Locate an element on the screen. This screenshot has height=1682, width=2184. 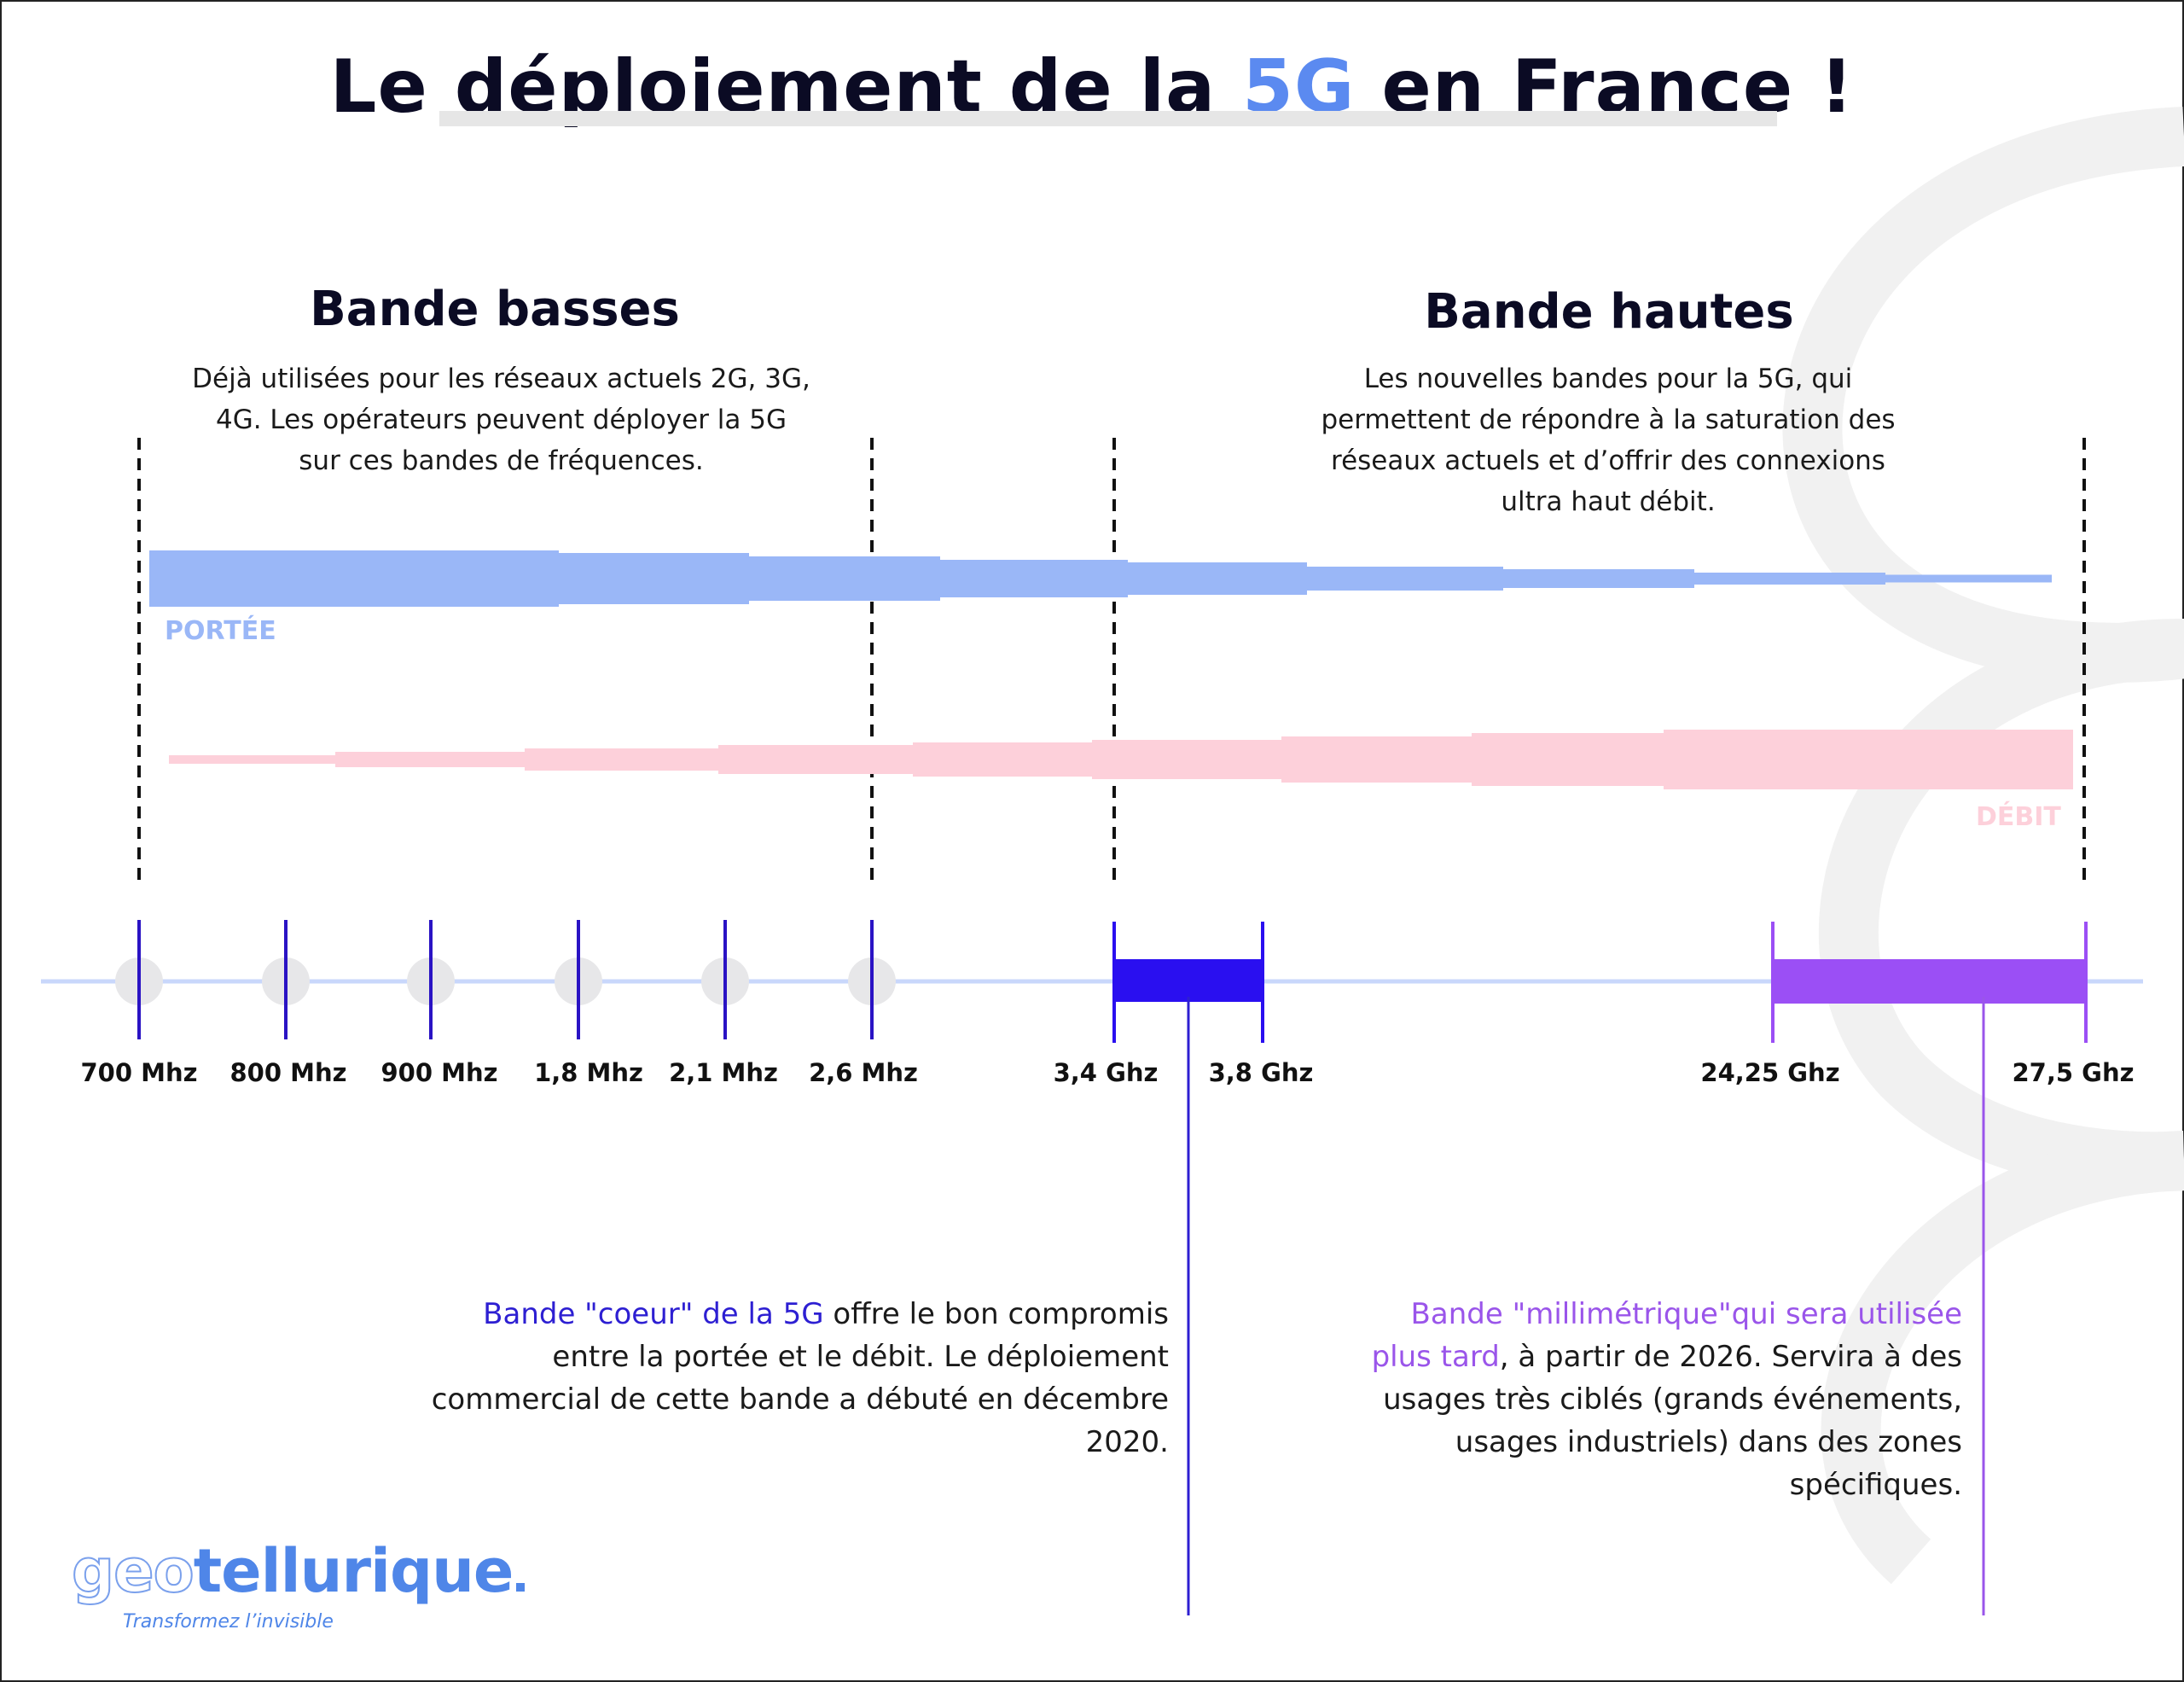
geotellurique-logo: geotellurique Transformez l’invisible is located at coordinates (298, 1584).